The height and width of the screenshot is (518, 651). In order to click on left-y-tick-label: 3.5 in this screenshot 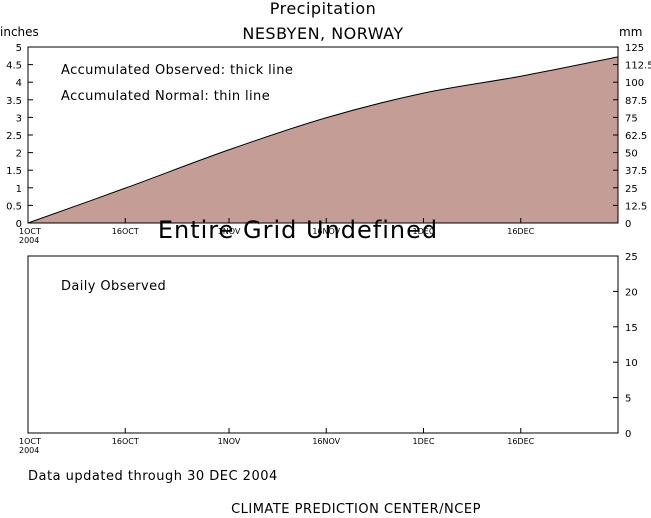, I will do `click(14, 101)`.